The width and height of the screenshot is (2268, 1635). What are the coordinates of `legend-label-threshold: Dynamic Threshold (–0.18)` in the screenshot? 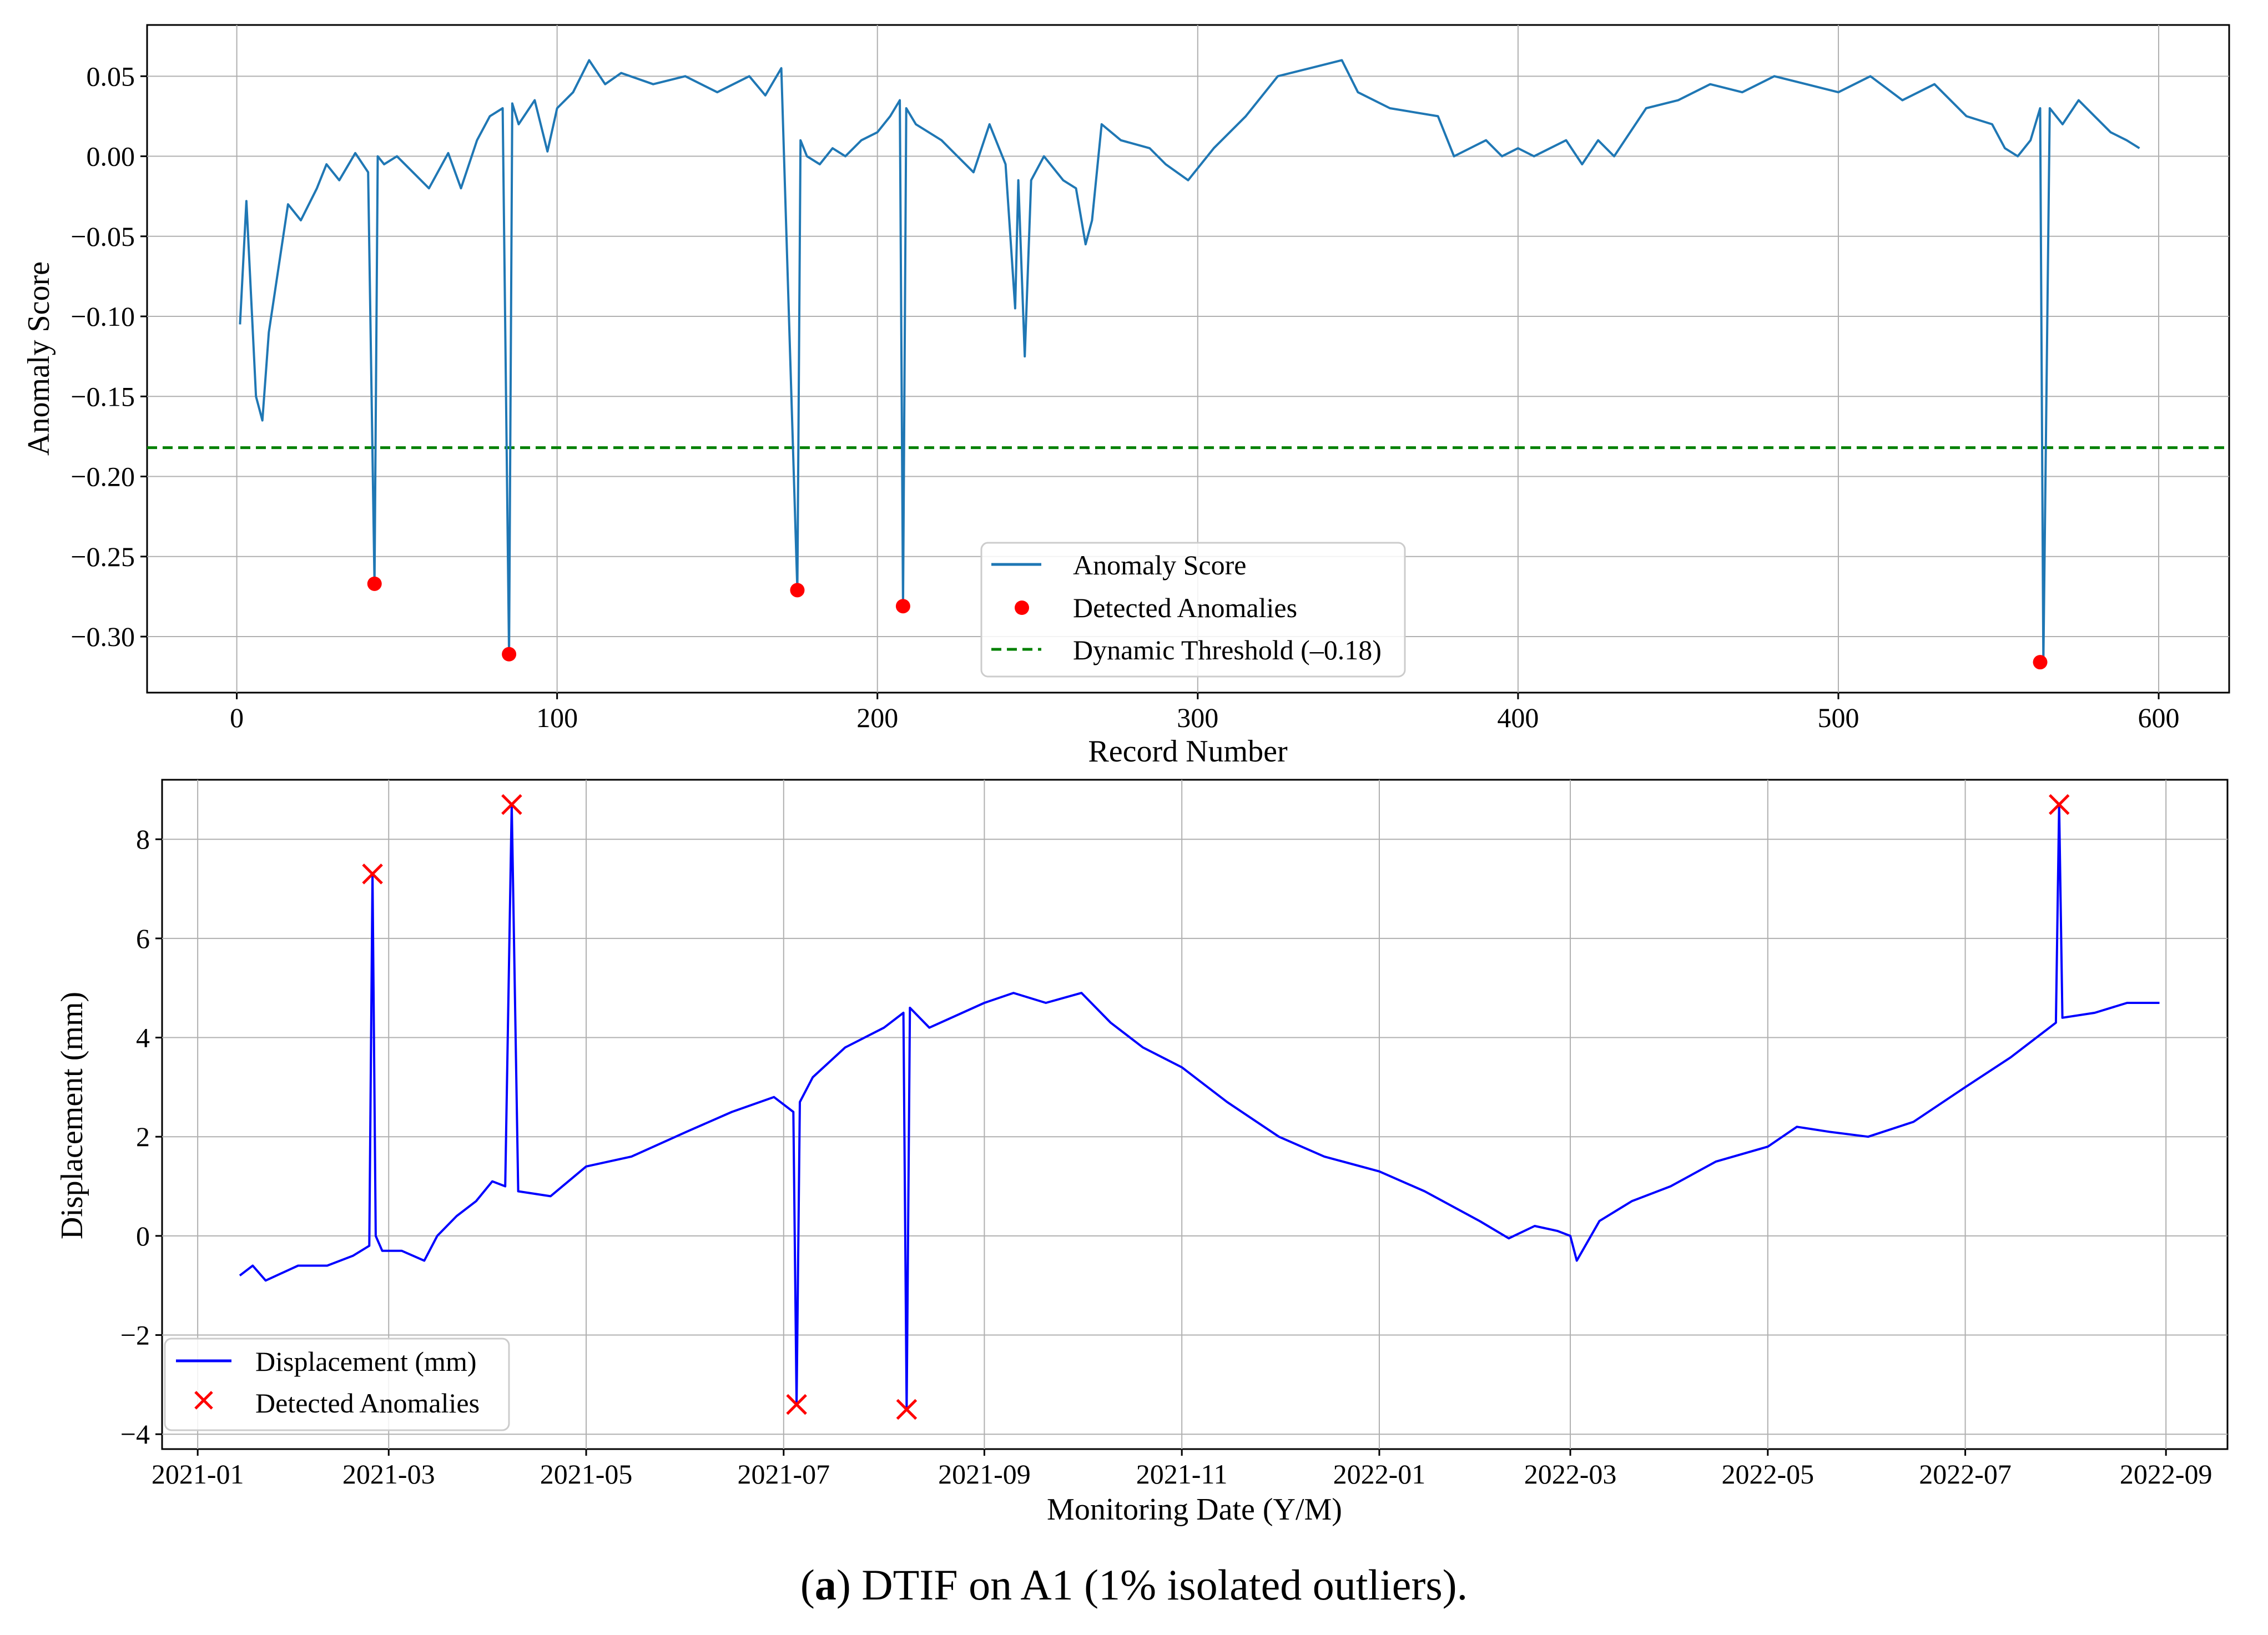 It's located at (1227, 649).